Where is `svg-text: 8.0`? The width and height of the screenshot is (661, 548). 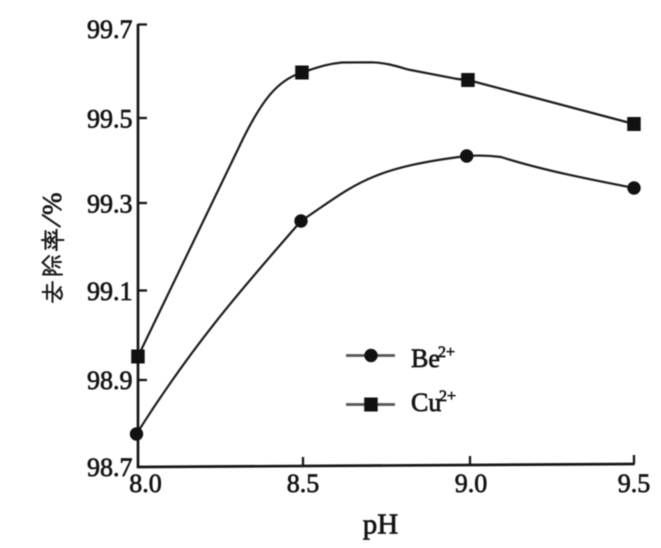 svg-text: 8.0 is located at coordinates (145, 483).